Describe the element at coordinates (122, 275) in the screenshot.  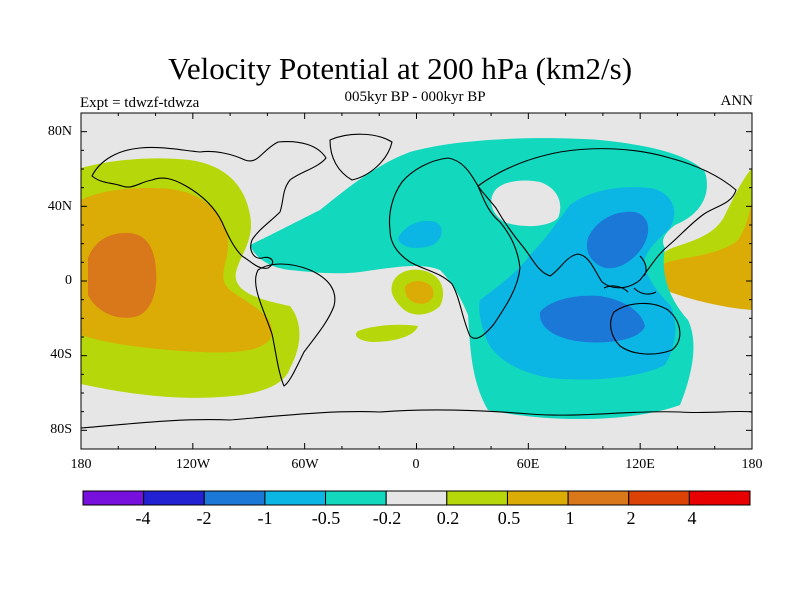
I see `contour-pos-strong-pacific` at that location.